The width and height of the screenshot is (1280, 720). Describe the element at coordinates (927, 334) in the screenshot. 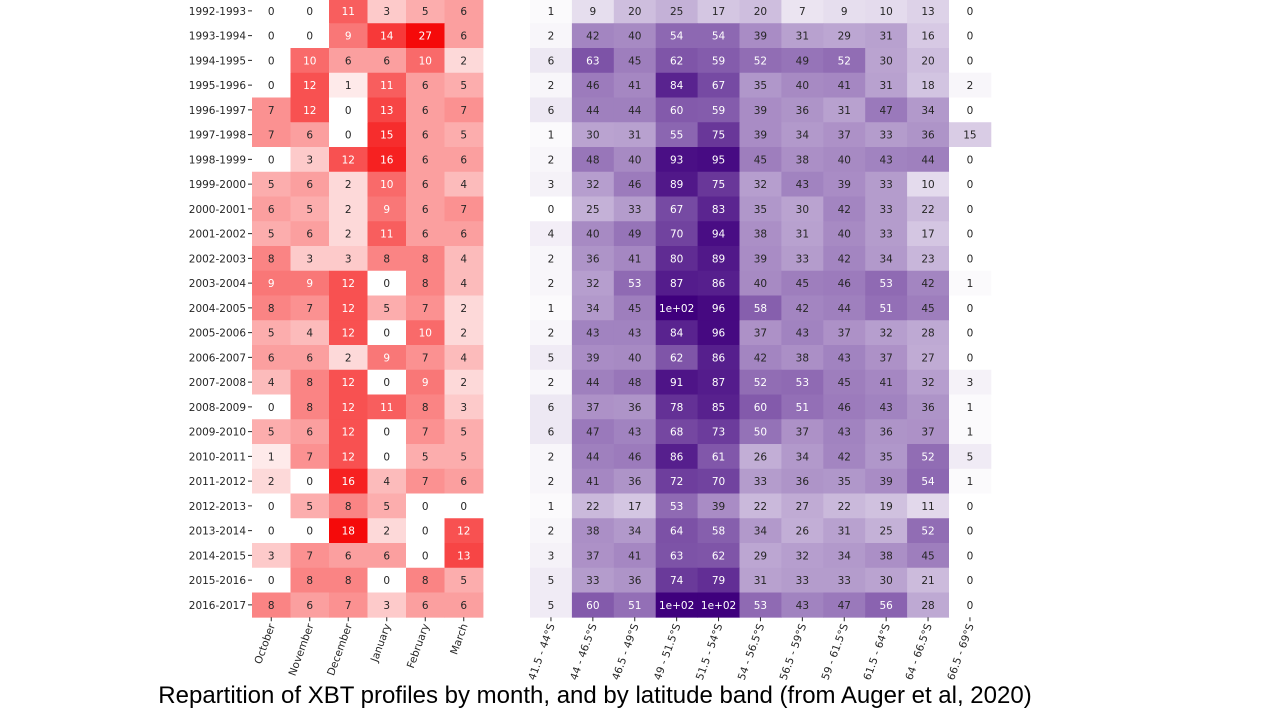

I see `cell-label: 28` at that location.